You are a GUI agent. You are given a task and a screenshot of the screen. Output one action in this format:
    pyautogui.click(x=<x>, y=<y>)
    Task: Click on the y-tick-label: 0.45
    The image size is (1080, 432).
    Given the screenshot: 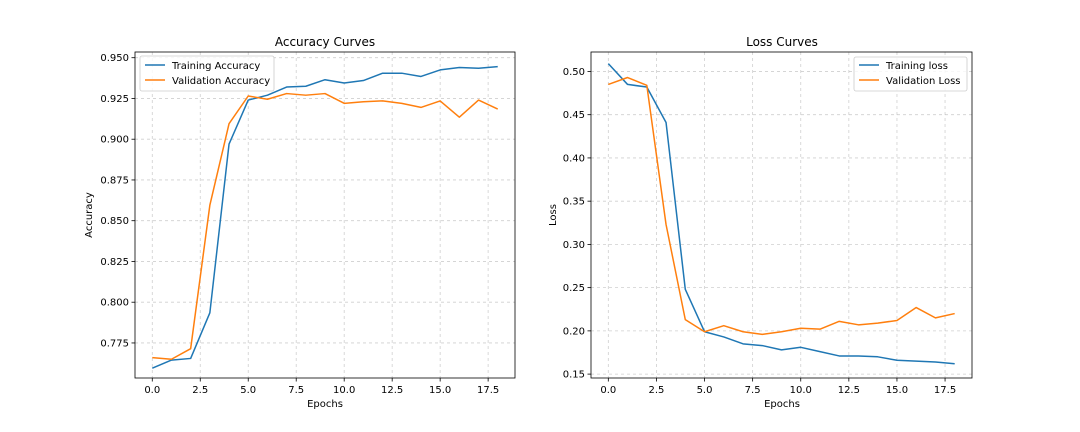 What is the action you would take?
    pyautogui.click(x=574, y=115)
    